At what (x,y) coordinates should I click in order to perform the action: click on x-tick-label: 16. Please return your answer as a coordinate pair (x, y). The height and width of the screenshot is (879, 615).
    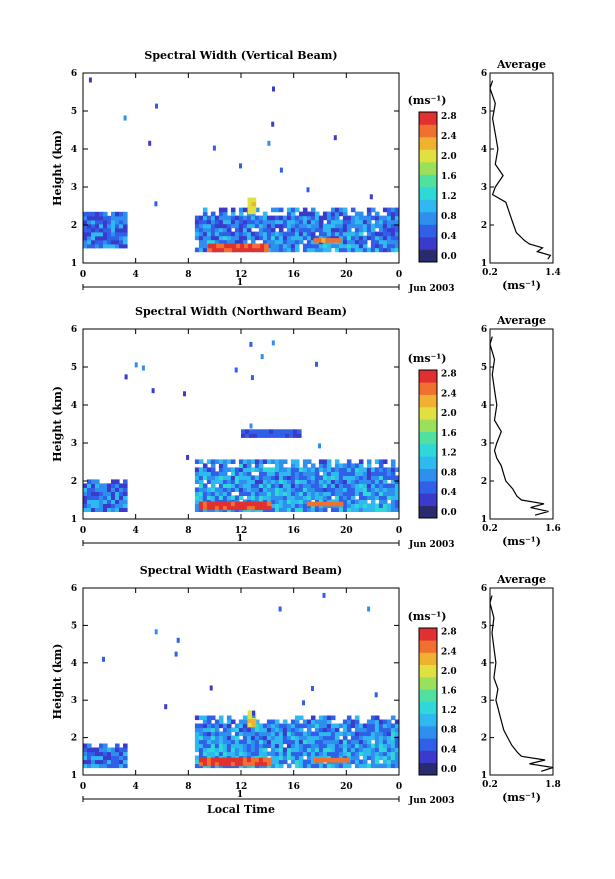
    Looking at the image, I should click on (293, 531).